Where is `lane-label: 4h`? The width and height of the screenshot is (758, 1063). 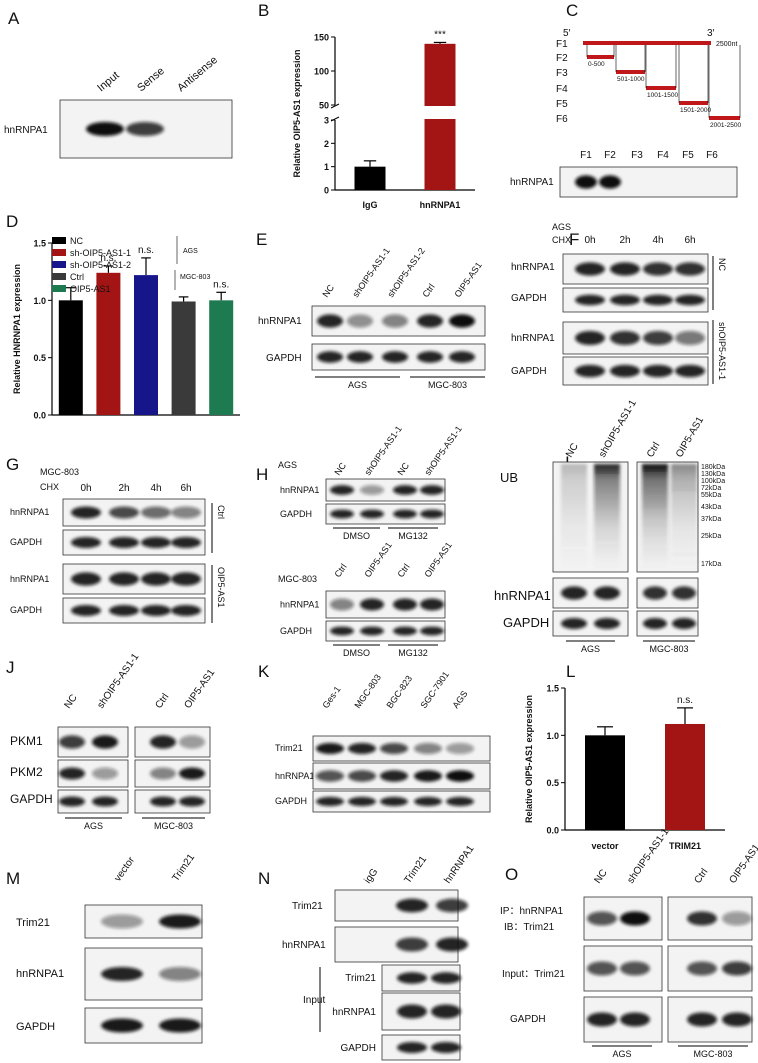
lane-label: 4h is located at coordinates (155, 488).